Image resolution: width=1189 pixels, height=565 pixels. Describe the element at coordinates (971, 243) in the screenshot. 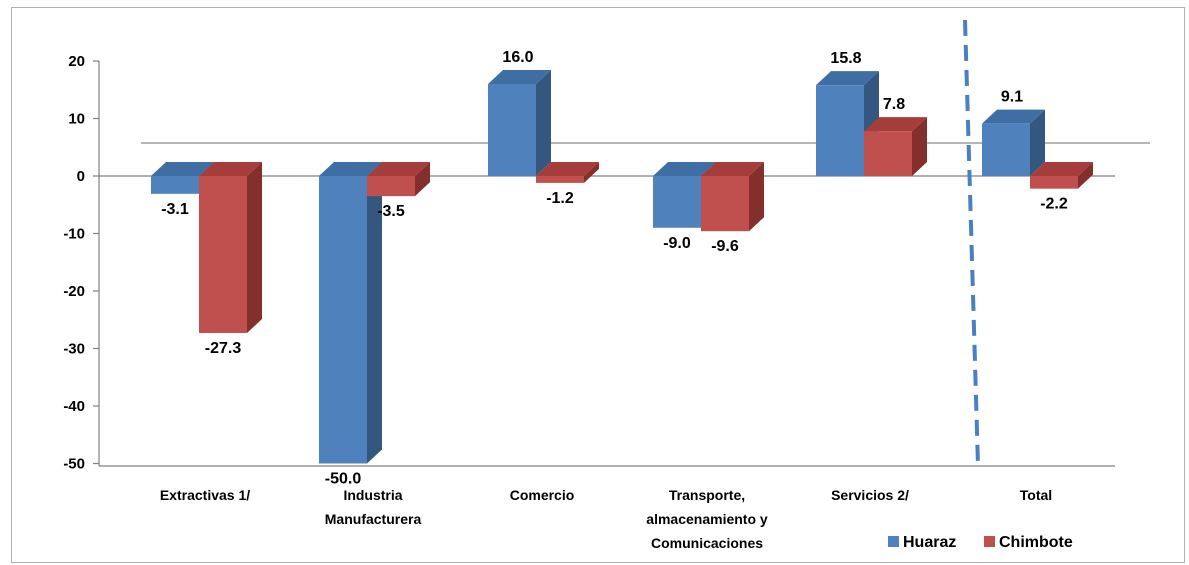

I see `separator-dashed-line` at that location.